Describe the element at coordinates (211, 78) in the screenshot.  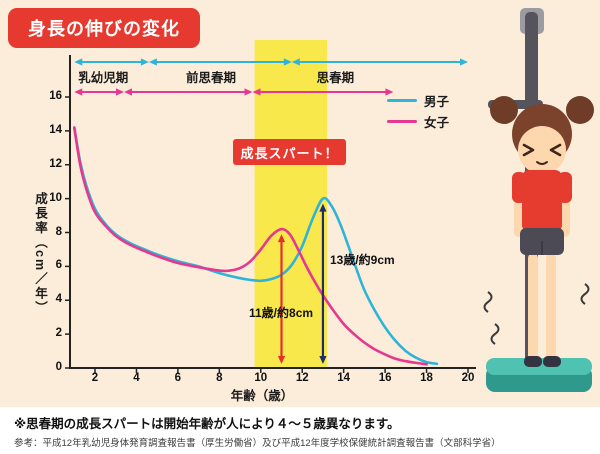
I see `period-label-prepuberty: 前思春期` at that location.